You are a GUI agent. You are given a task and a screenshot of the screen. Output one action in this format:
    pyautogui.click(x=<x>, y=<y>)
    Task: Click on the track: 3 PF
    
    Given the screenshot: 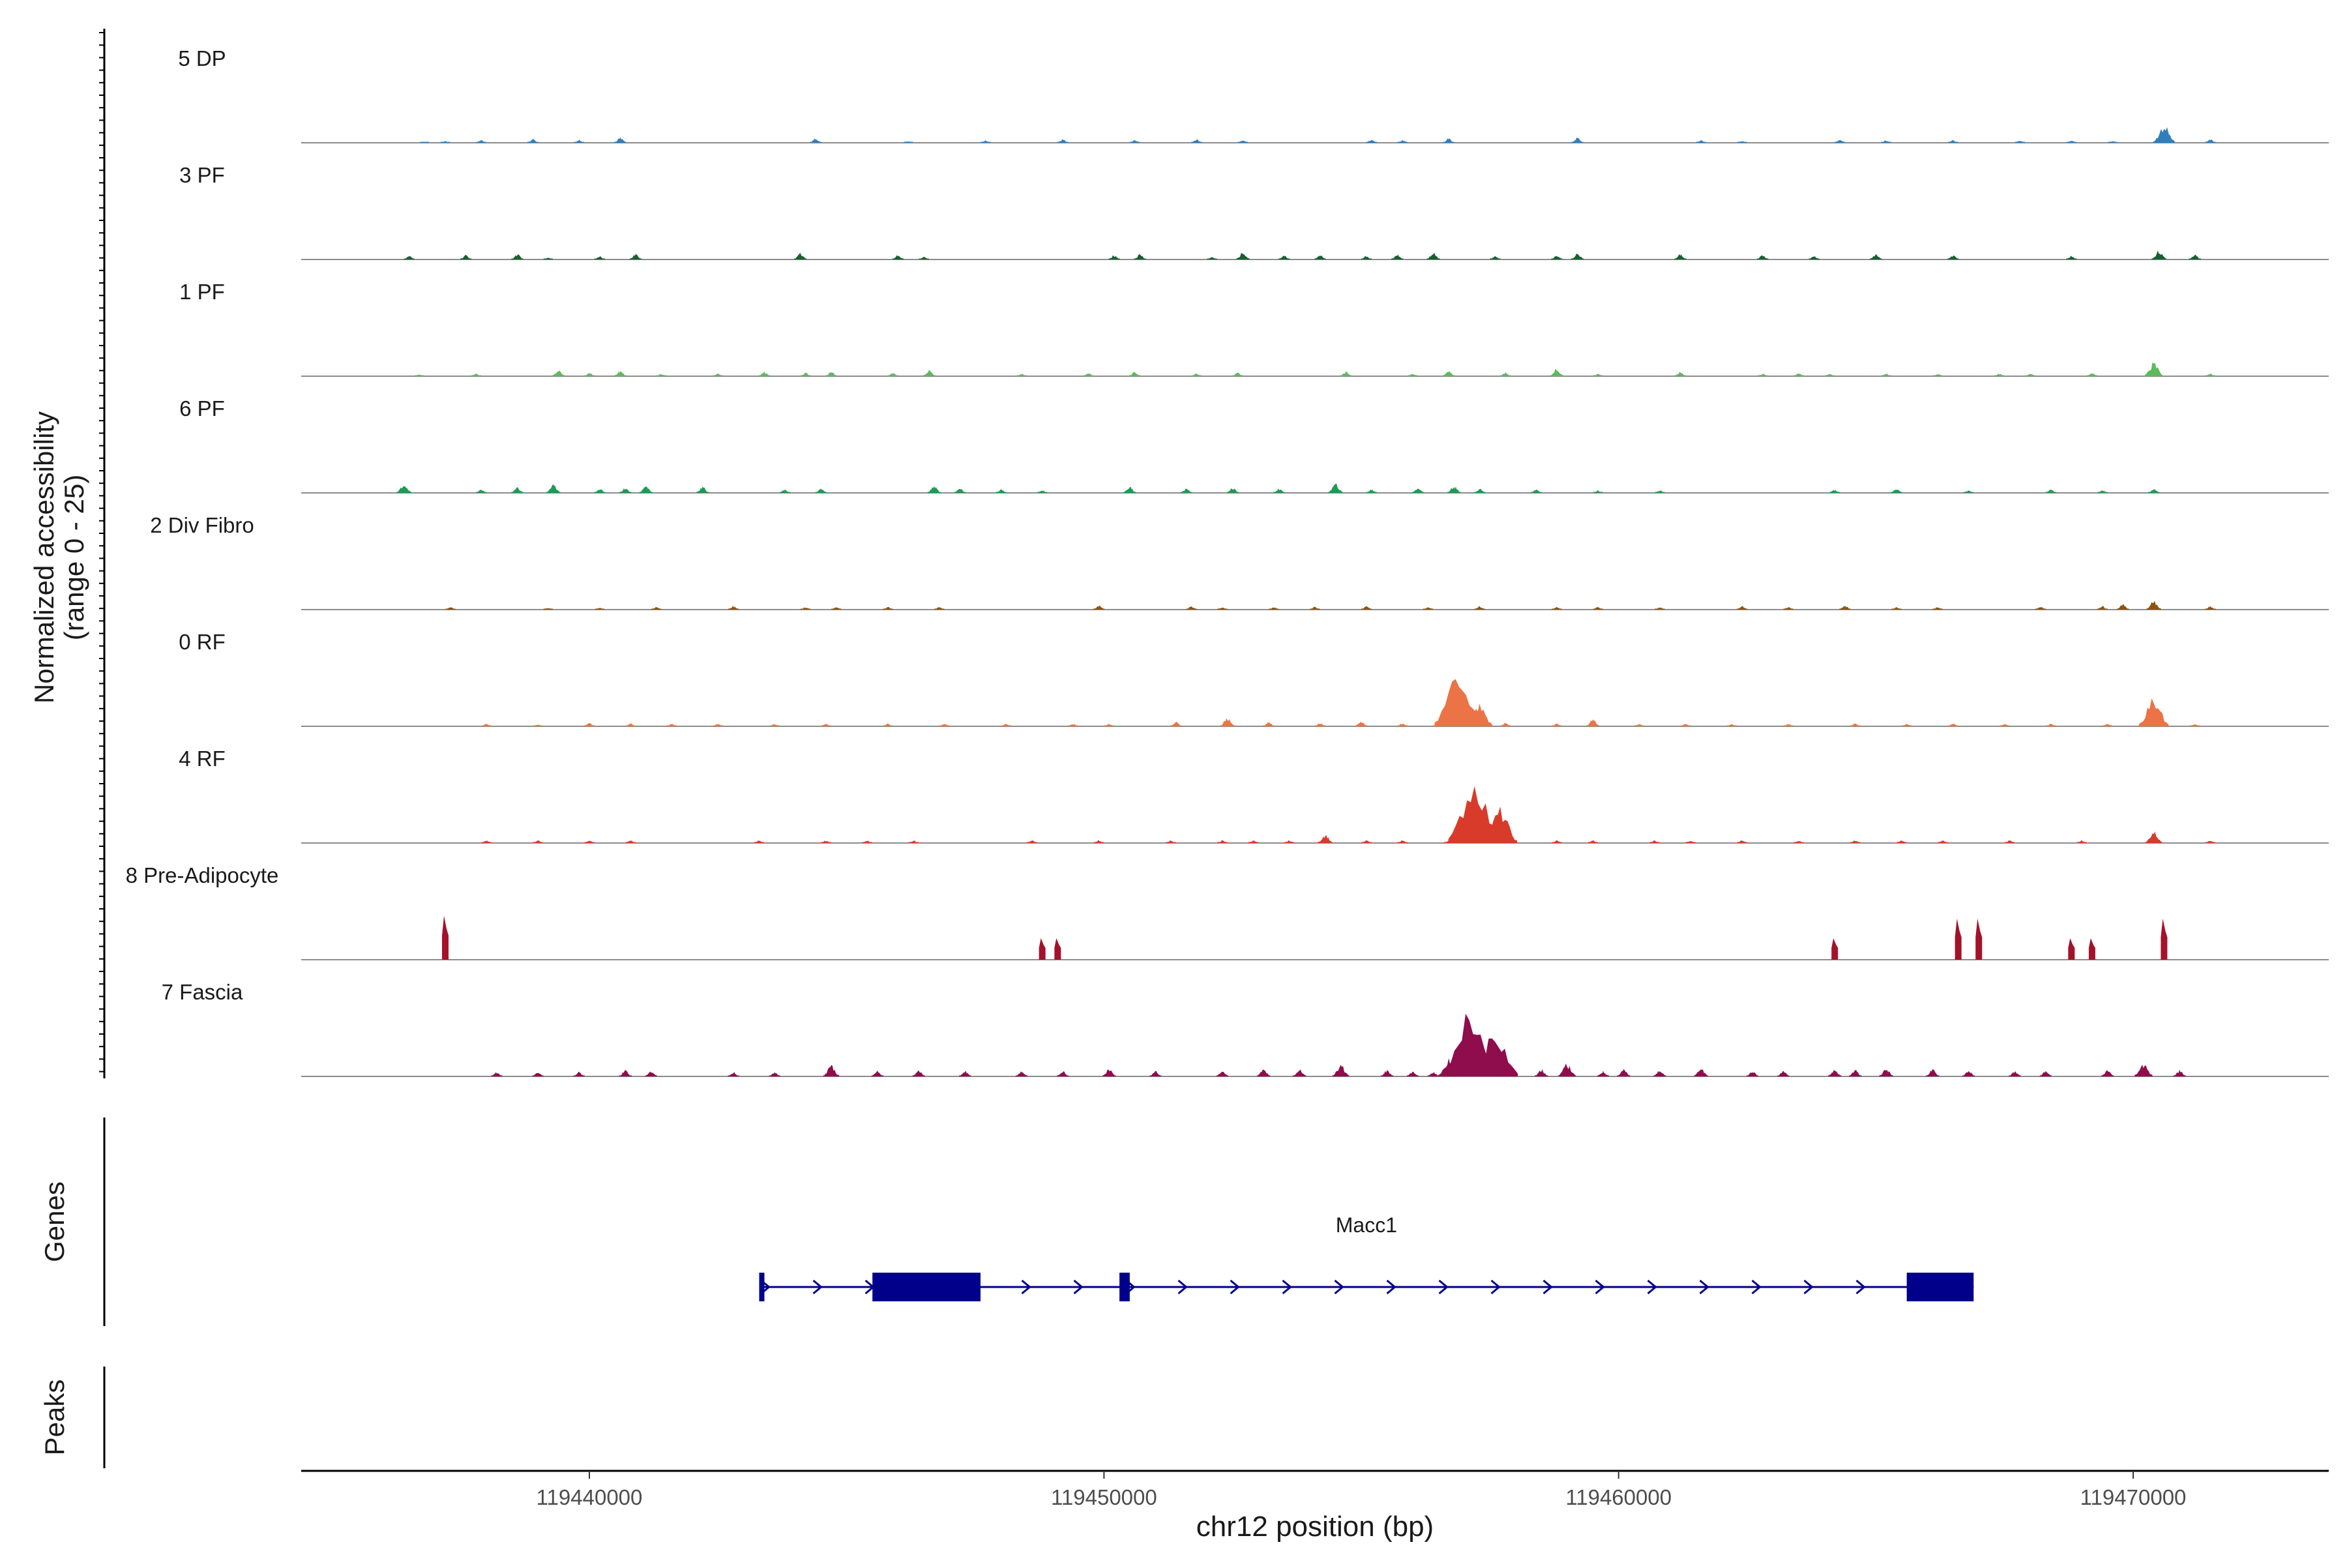 What is the action you would take?
    pyautogui.click(x=1254, y=212)
    